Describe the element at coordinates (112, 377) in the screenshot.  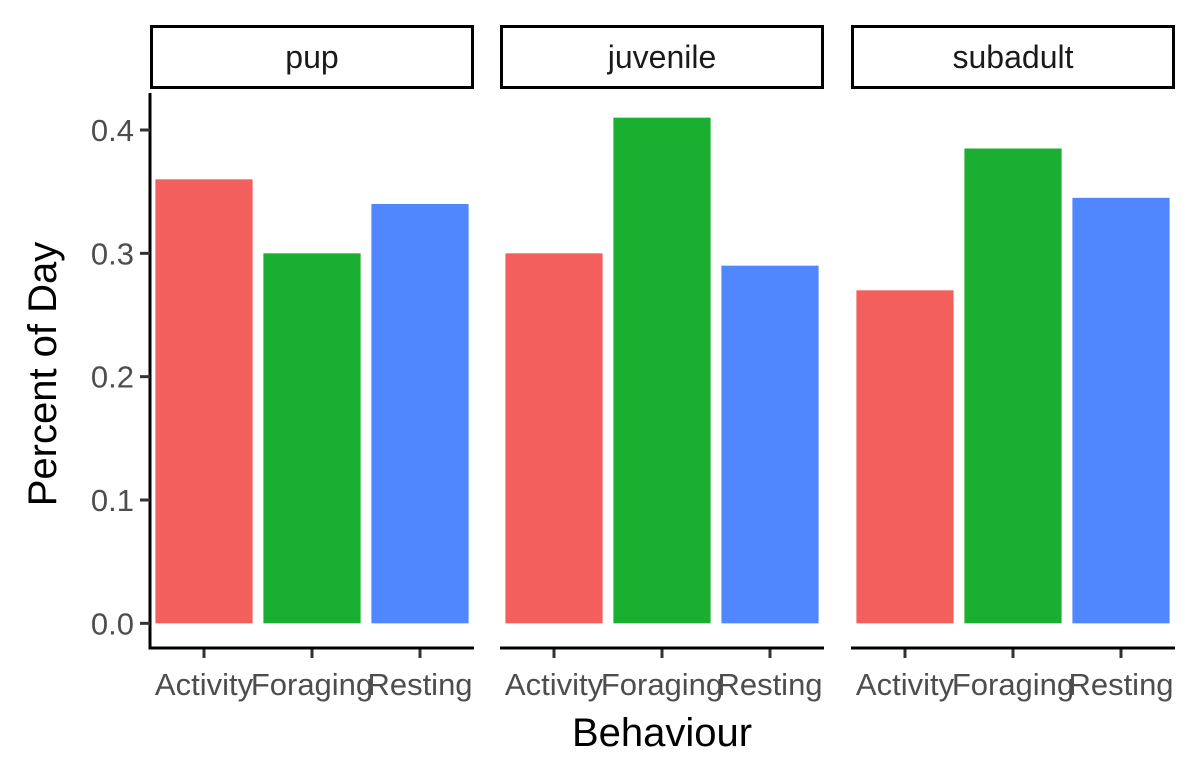
I see `y-tick-label: 0.2` at that location.